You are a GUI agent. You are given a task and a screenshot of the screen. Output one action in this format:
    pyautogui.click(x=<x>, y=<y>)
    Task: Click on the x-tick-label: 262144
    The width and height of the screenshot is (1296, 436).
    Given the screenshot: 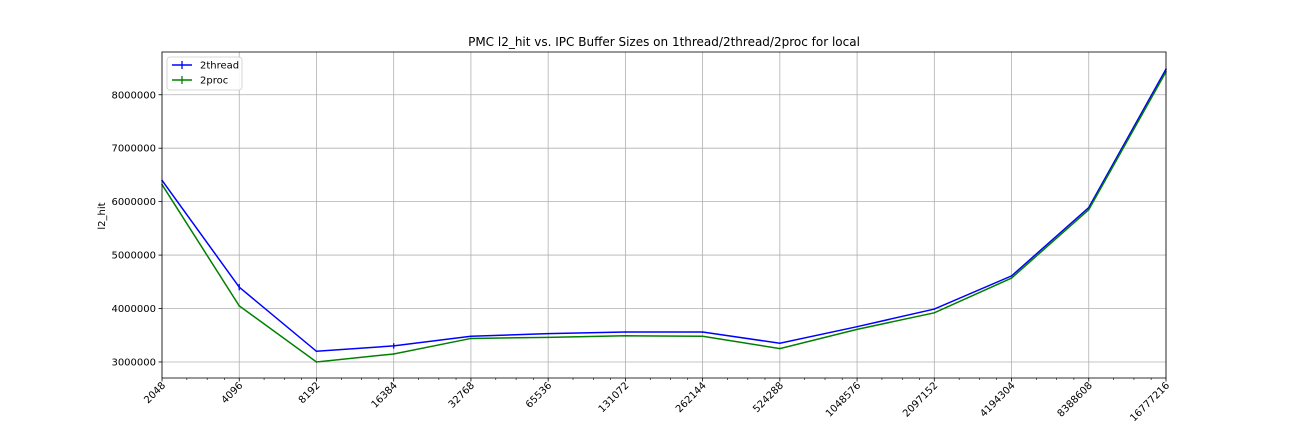 What is the action you would take?
    pyautogui.click(x=691, y=397)
    